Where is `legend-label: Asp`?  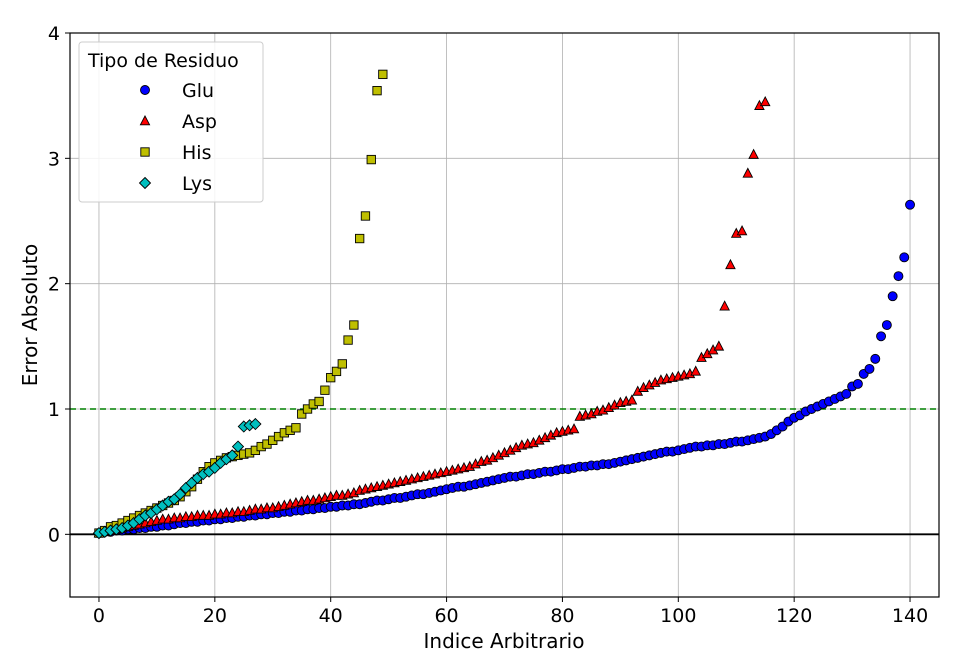
legend-label: Asp is located at coordinates (199, 122).